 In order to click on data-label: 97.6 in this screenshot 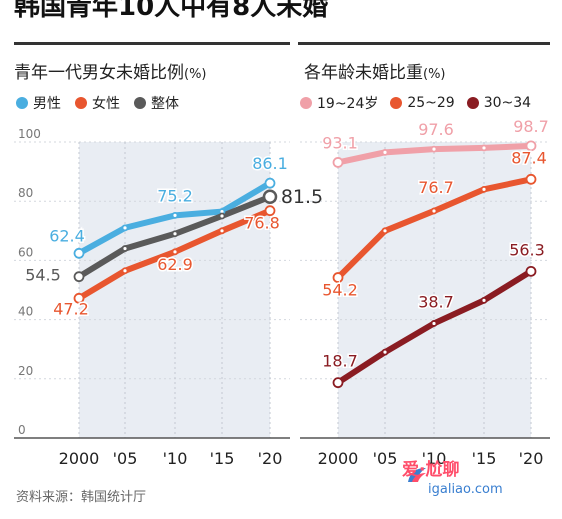, I will do `click(436, 129)`.